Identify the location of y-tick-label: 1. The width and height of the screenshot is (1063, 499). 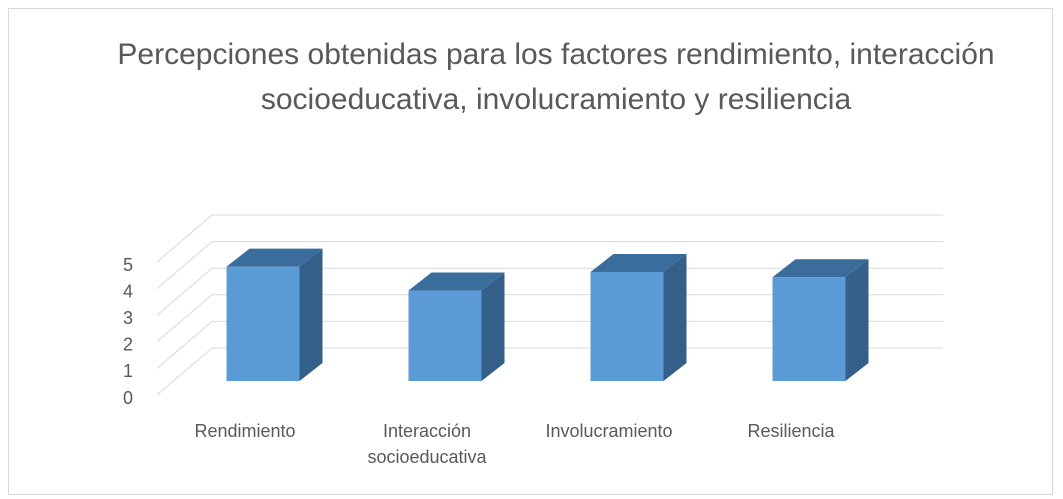
(128, 371).